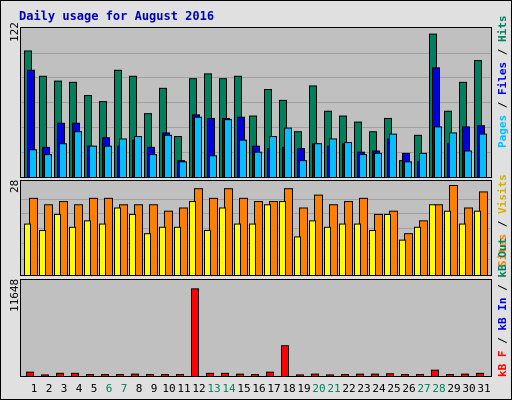 Image resolution: width=512 pixels, height=400 pixels. Describe the element at coordinates (502, 29) in the screenshot. I see `legend-hits: Hits` at that location.